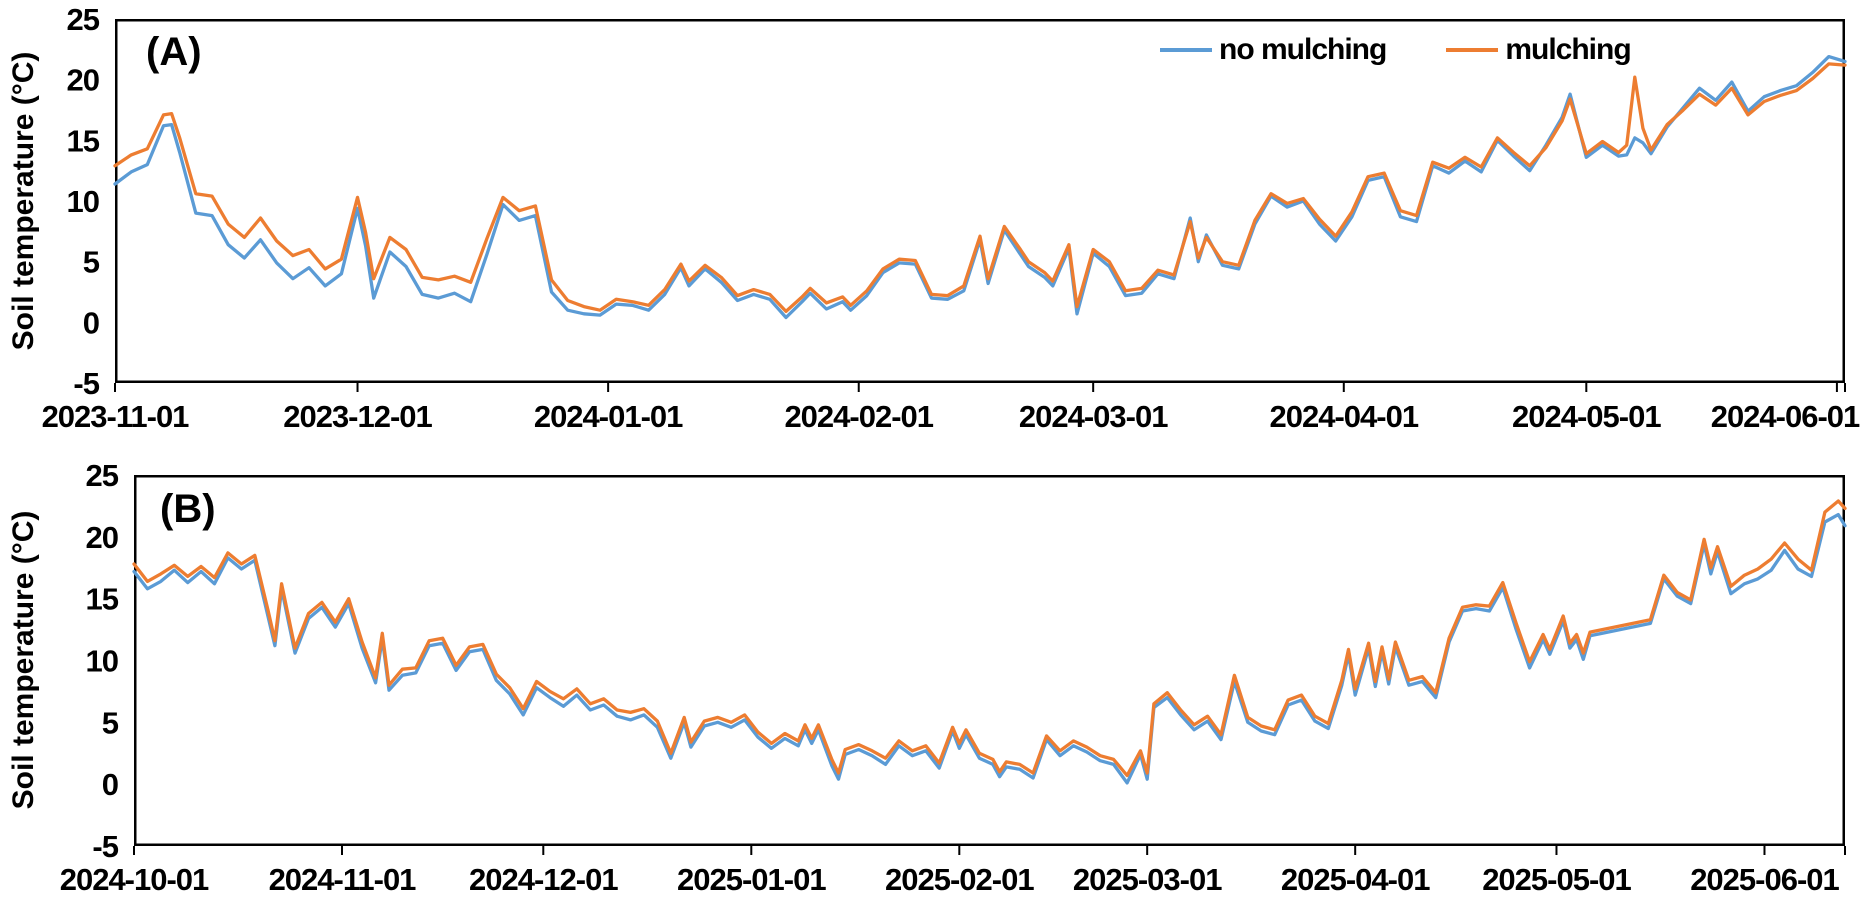  Describe the element at coordinates (23, 201) in the screenshot. I see `panel-a-y-axis-title: Soil temperature (°C)` at that location.